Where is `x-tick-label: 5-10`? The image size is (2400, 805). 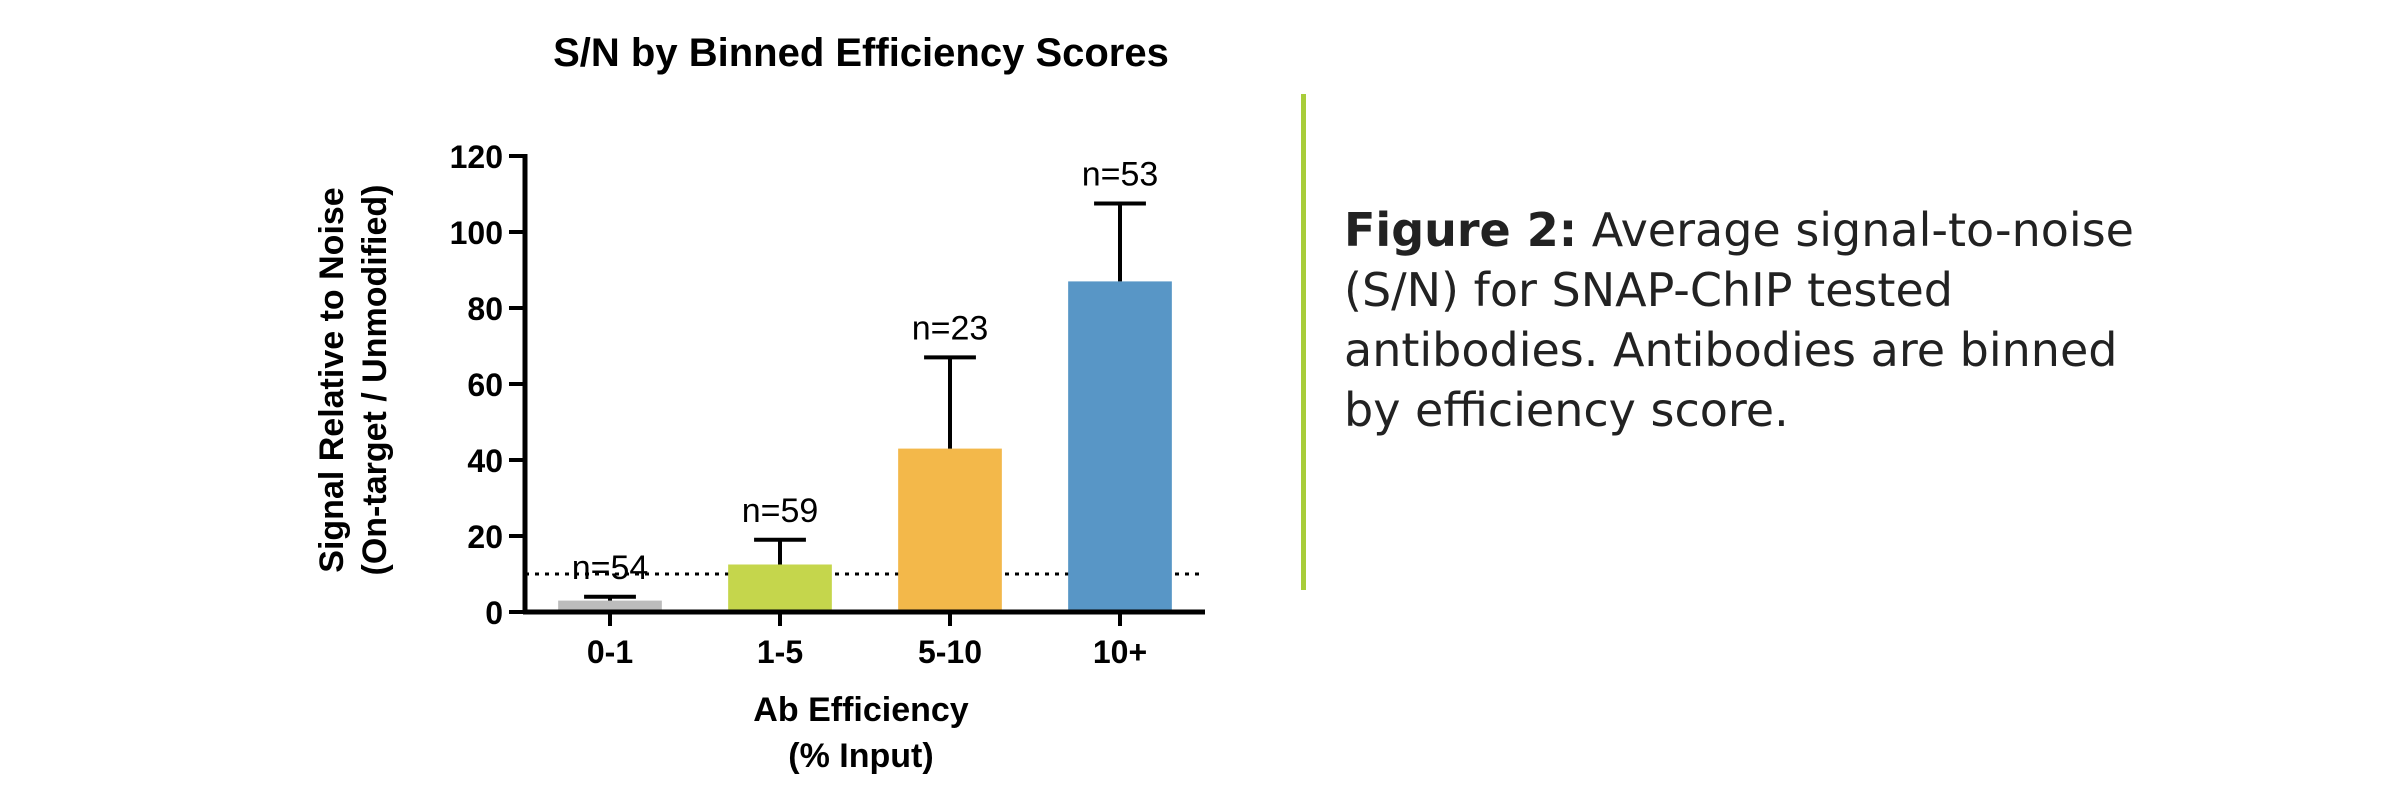
x-tick-label: 5-10 is located at coordinates (950, 652).